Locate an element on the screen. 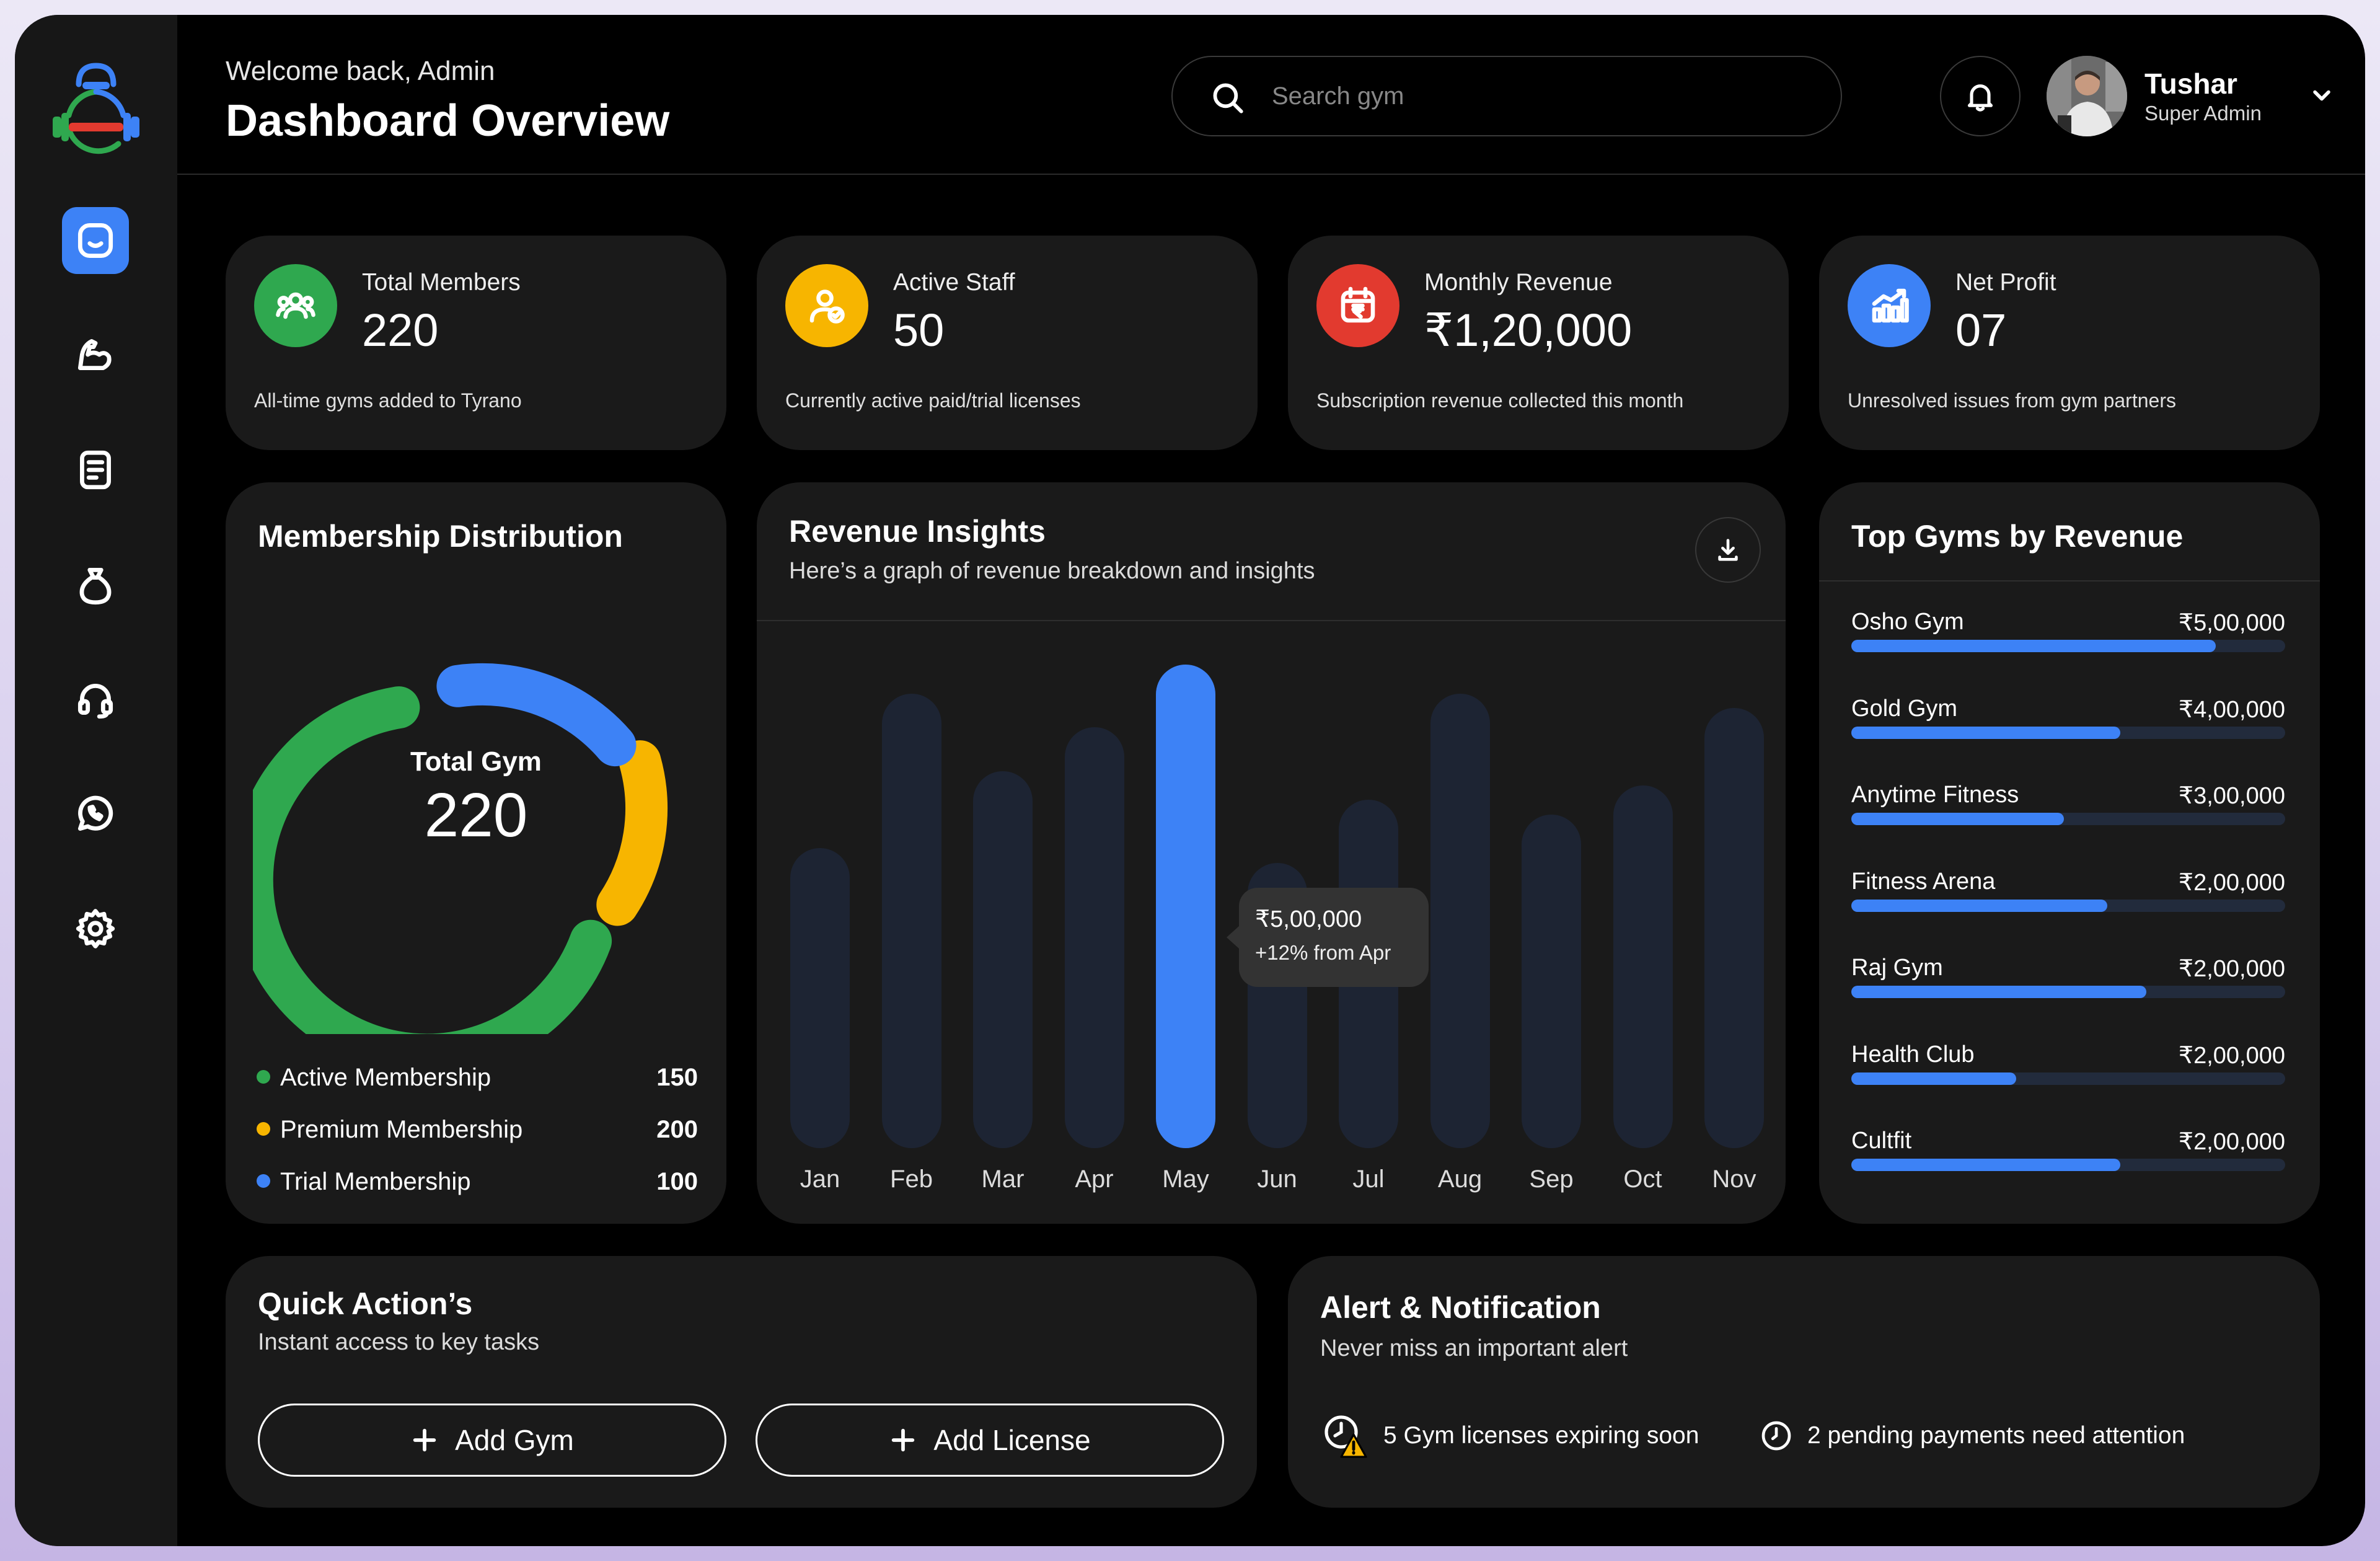  bar-nov is located at coordinates (1734, 928).